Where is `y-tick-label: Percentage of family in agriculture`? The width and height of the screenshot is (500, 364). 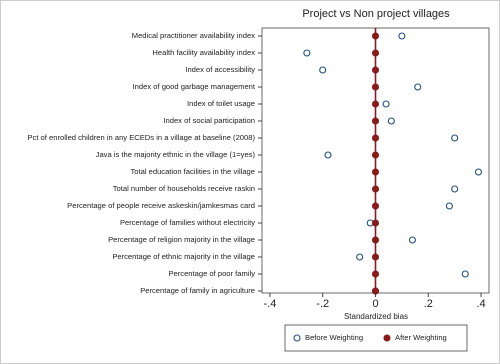
y-tick-label: Percentage of family in agriculture is located at coordinates (197, 290).